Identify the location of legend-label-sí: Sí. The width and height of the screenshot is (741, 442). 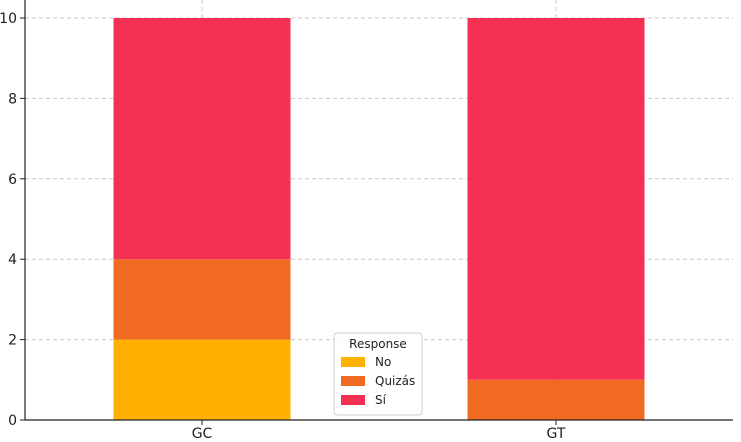
(381, 400).